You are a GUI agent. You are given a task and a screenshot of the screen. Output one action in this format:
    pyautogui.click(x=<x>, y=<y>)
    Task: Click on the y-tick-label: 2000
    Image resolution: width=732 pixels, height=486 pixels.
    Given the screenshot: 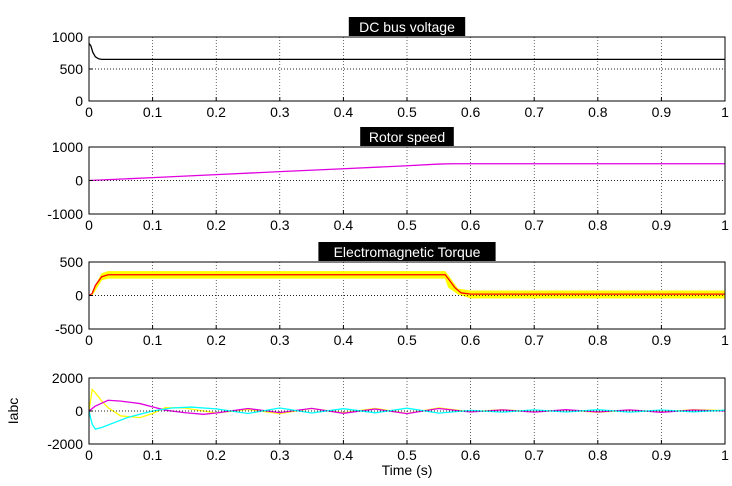 What is the action you would take?
    pyautogui.click(x=67, y=378)
    